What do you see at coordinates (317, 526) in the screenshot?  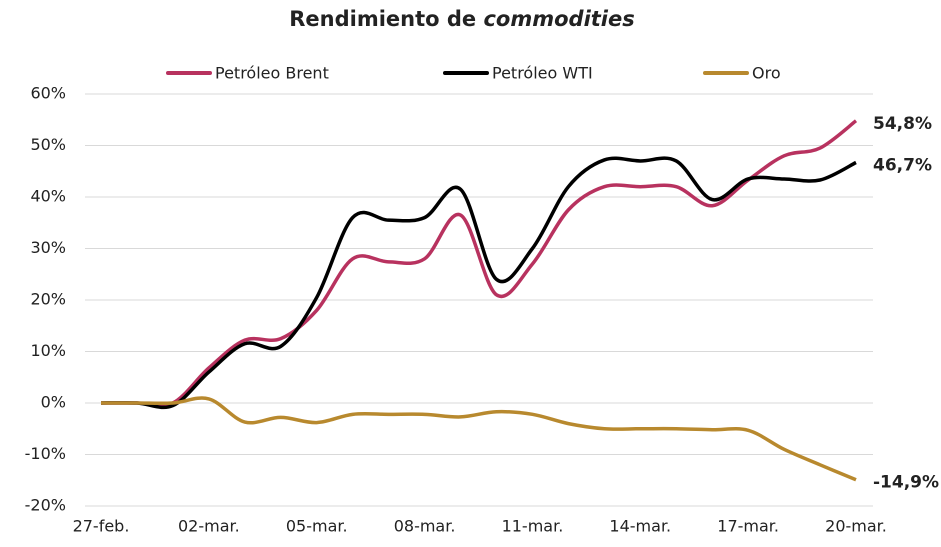 I see `x-tick-label: 05-mar.` at bounding box center [317, 526].